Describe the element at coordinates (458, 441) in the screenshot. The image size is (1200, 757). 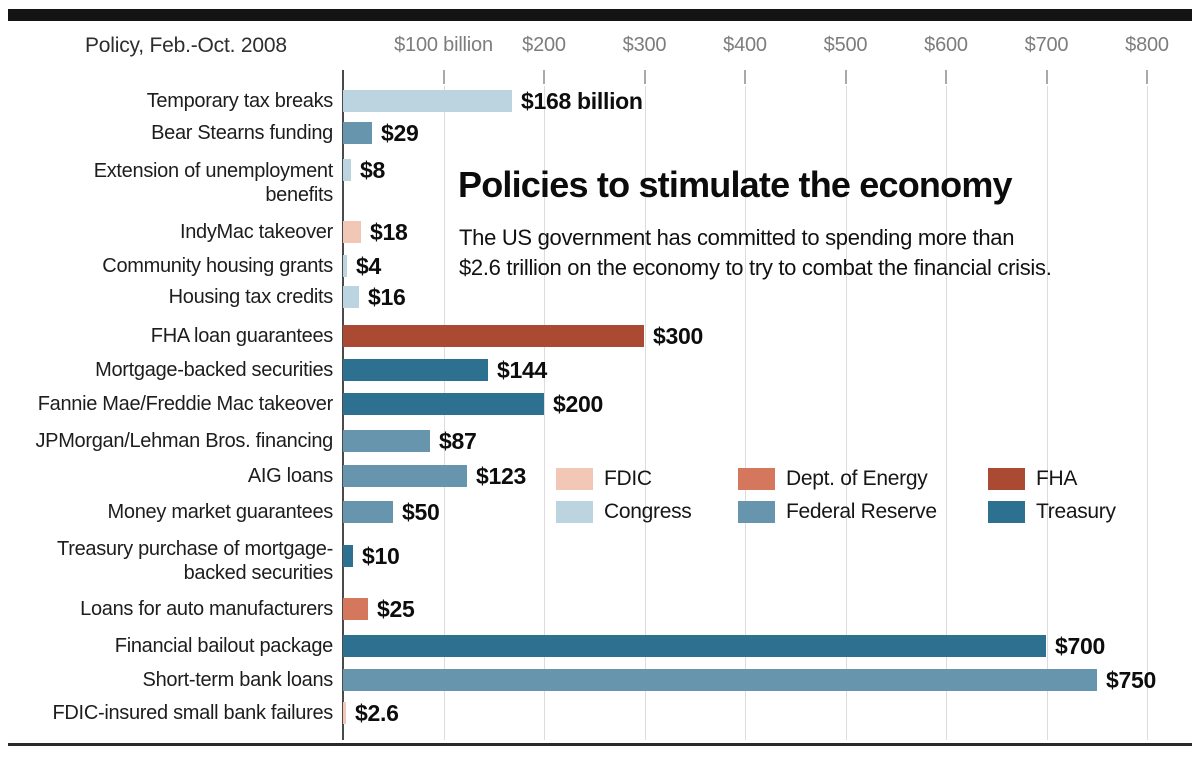
I see `bar-value-label: $87` at that location.